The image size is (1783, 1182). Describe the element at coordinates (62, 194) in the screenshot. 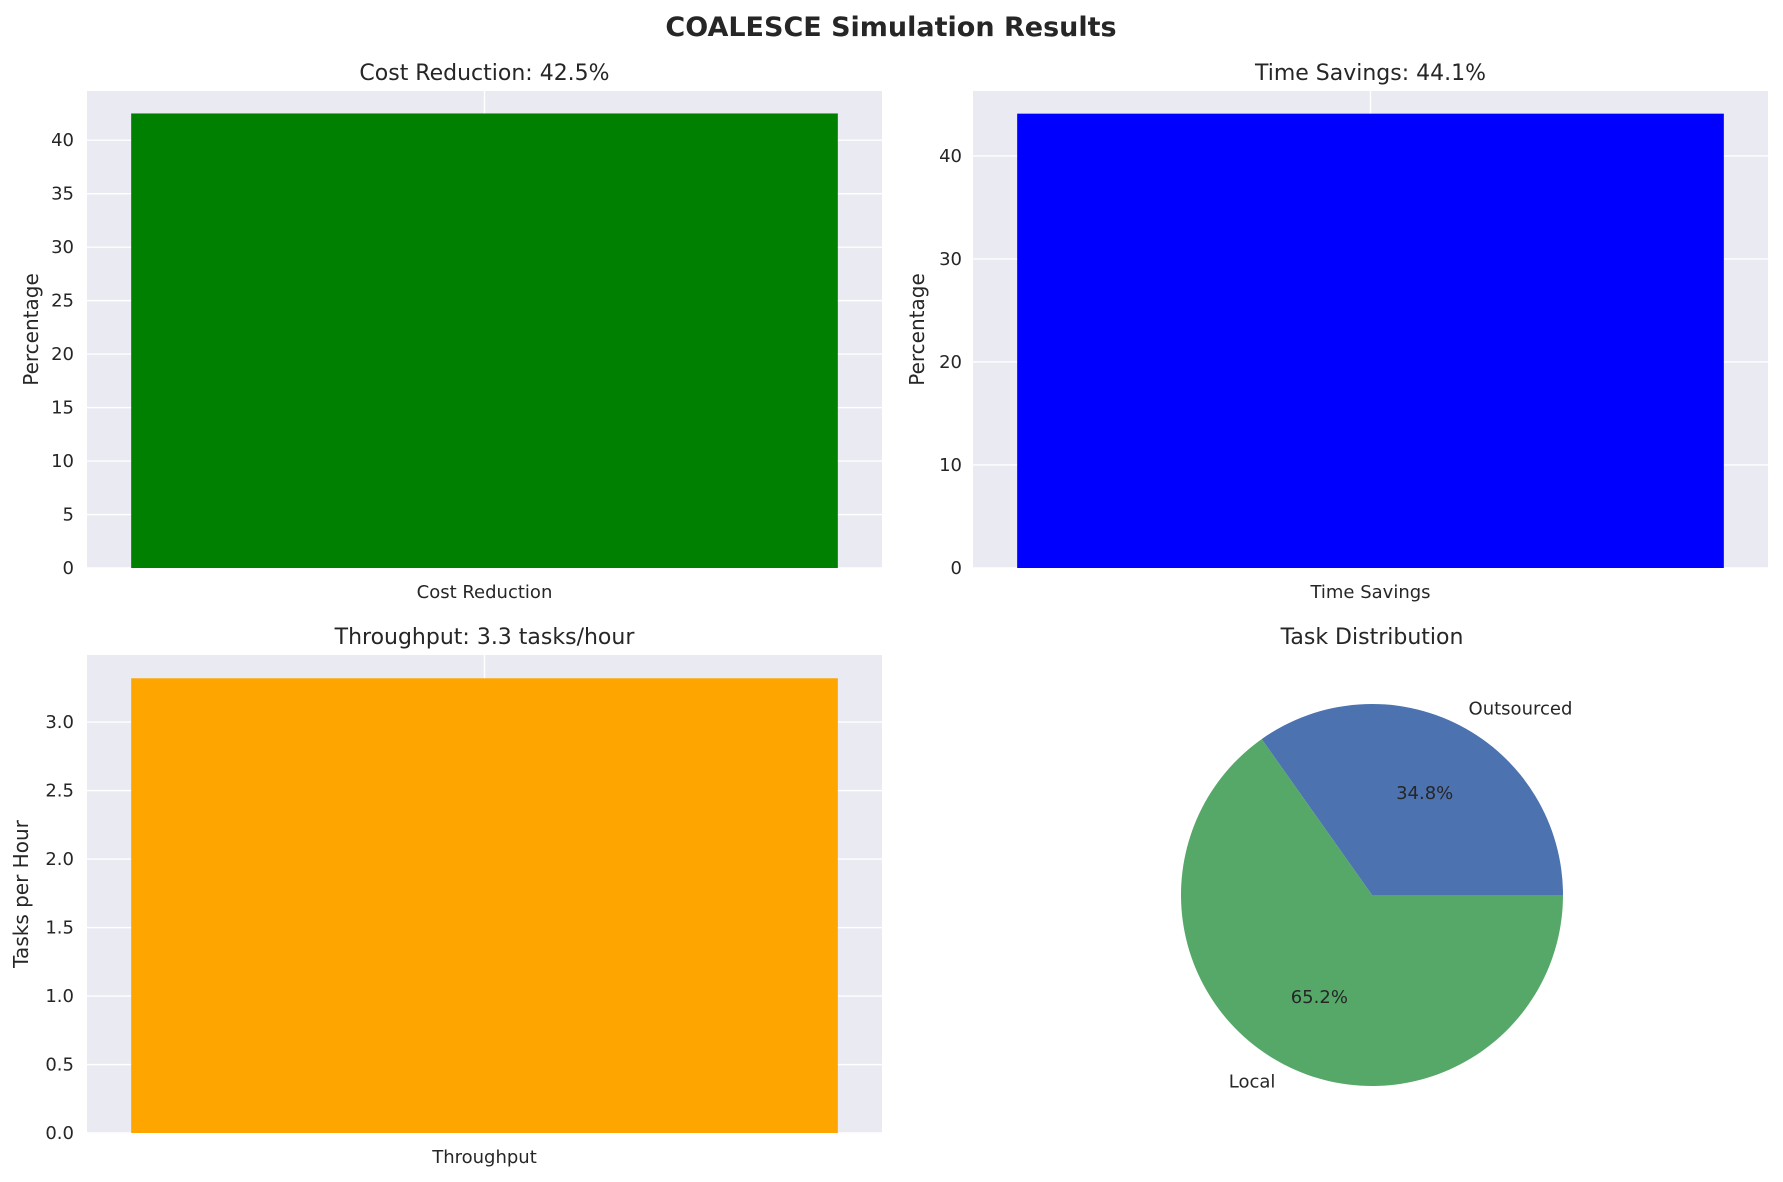

I see `y-tick-label: 35` at that location.